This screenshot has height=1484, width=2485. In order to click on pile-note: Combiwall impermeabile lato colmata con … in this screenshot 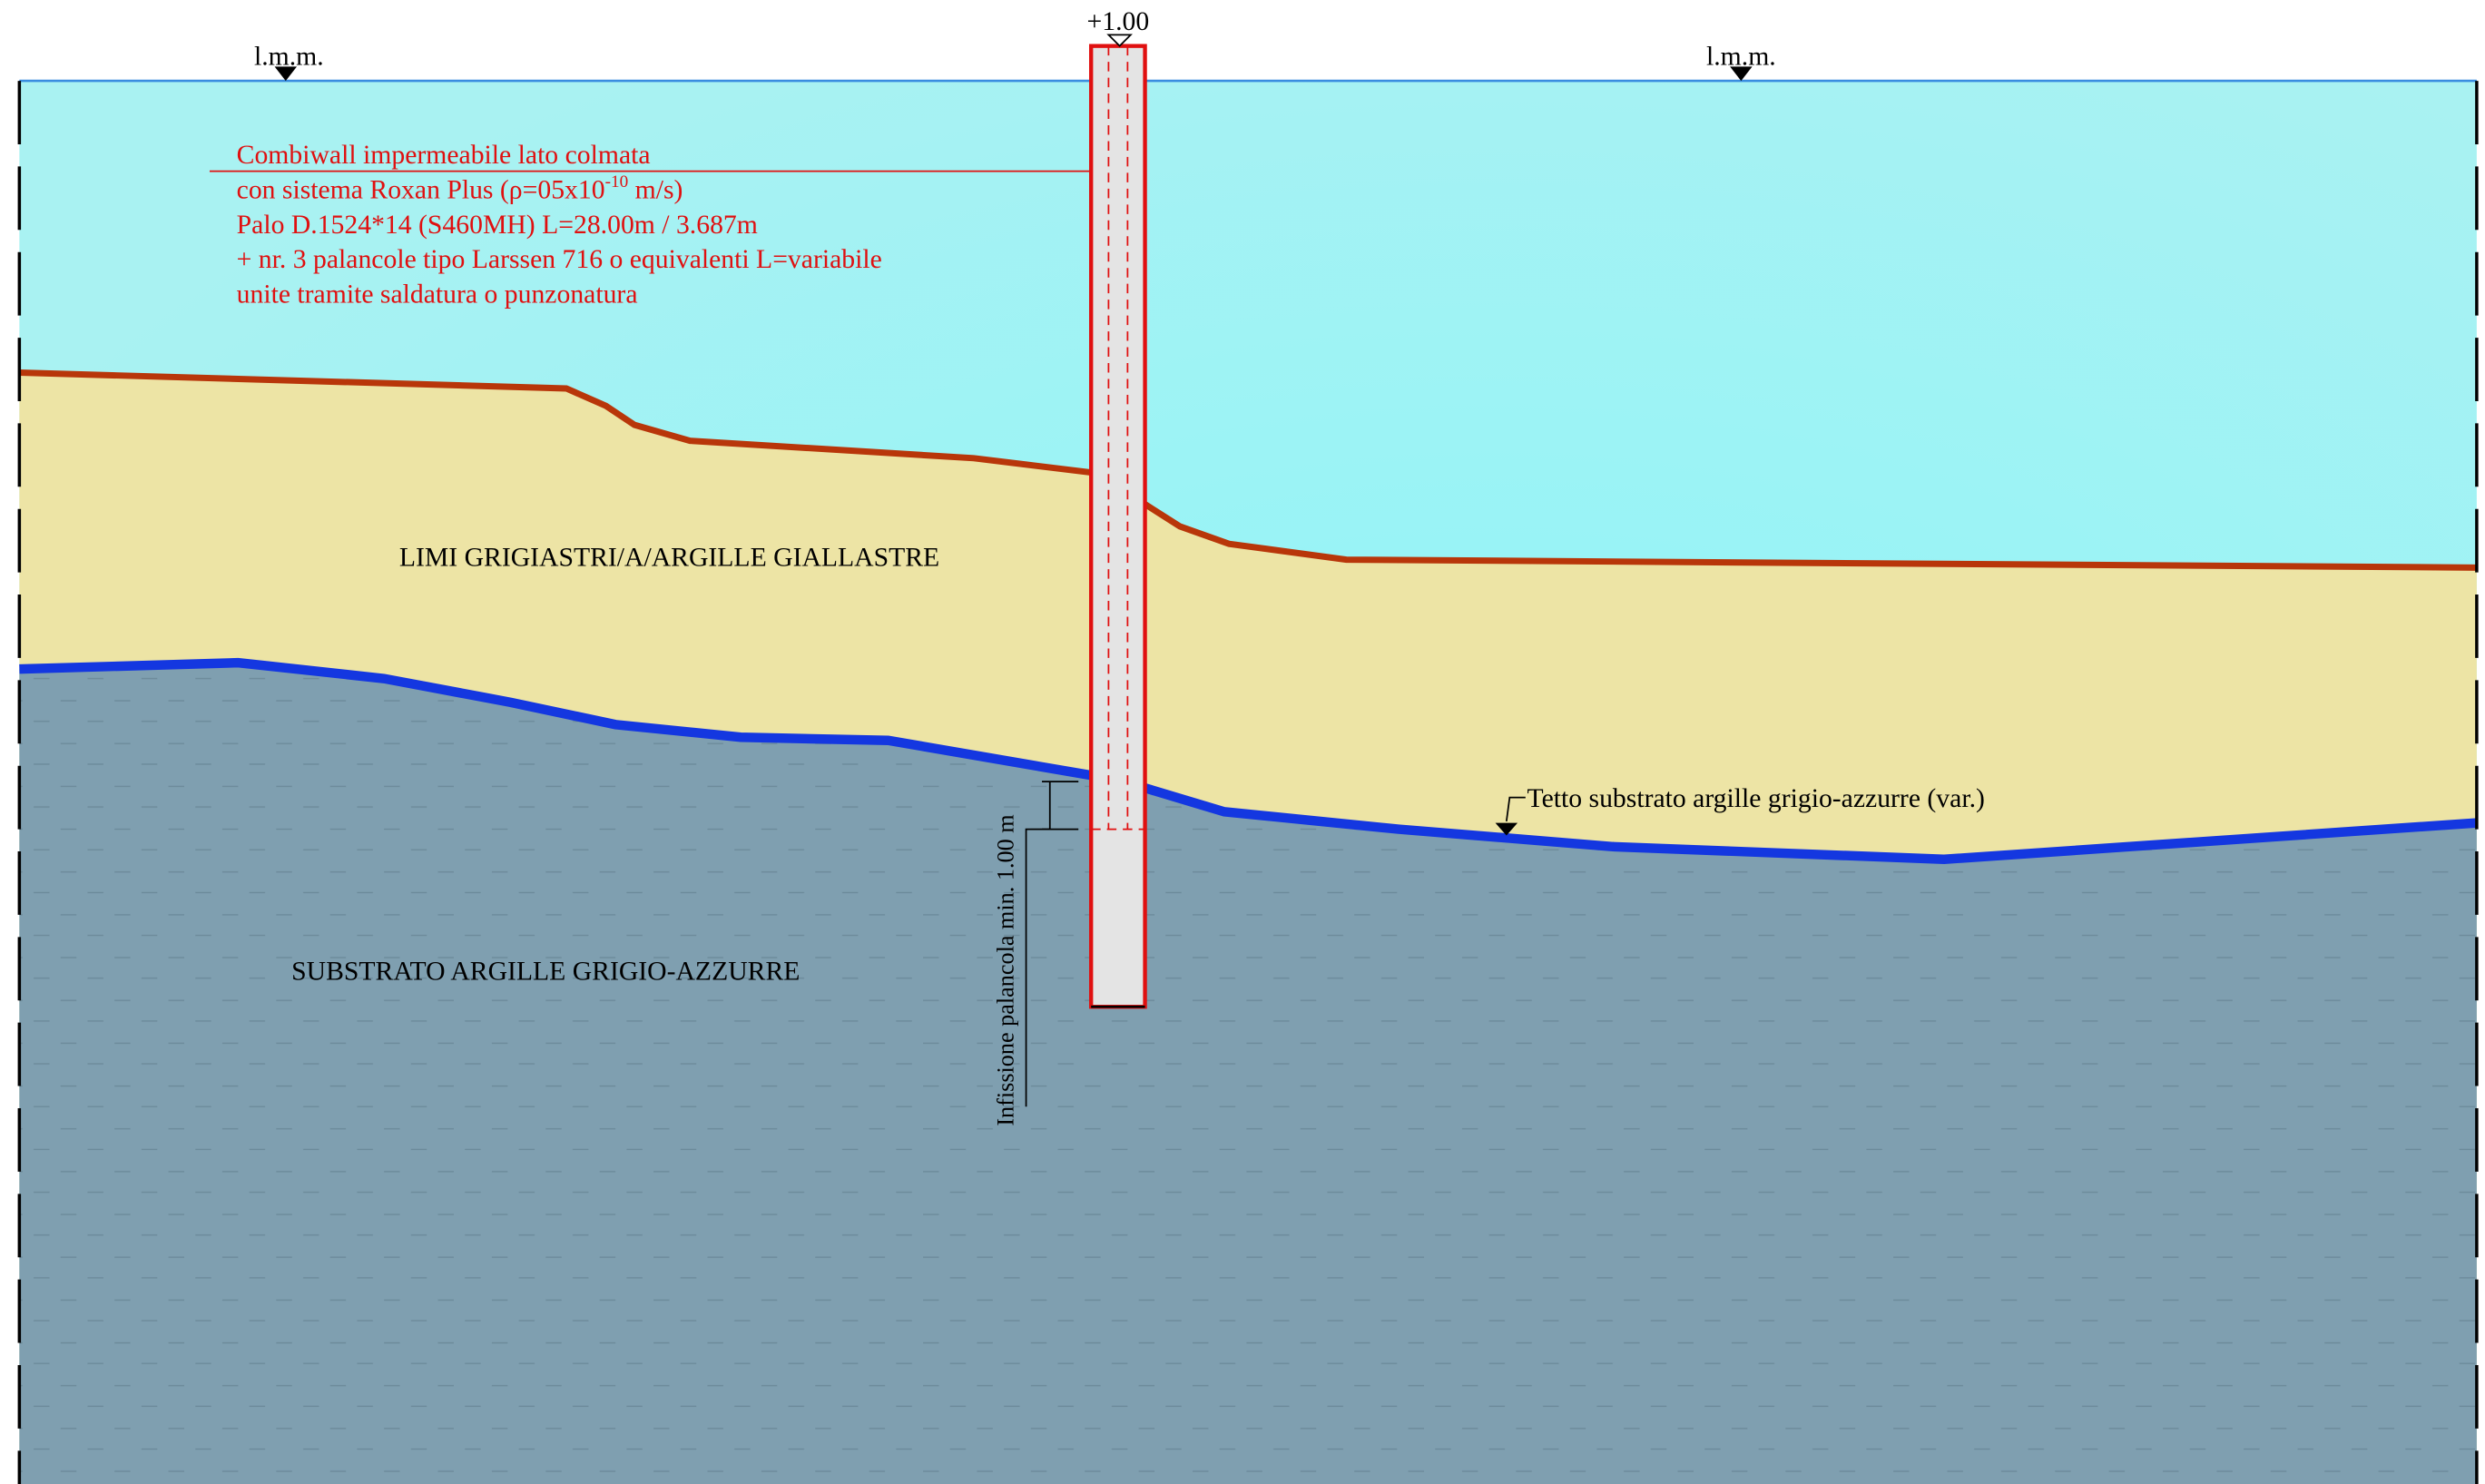, I will do `click(559, 225)`.